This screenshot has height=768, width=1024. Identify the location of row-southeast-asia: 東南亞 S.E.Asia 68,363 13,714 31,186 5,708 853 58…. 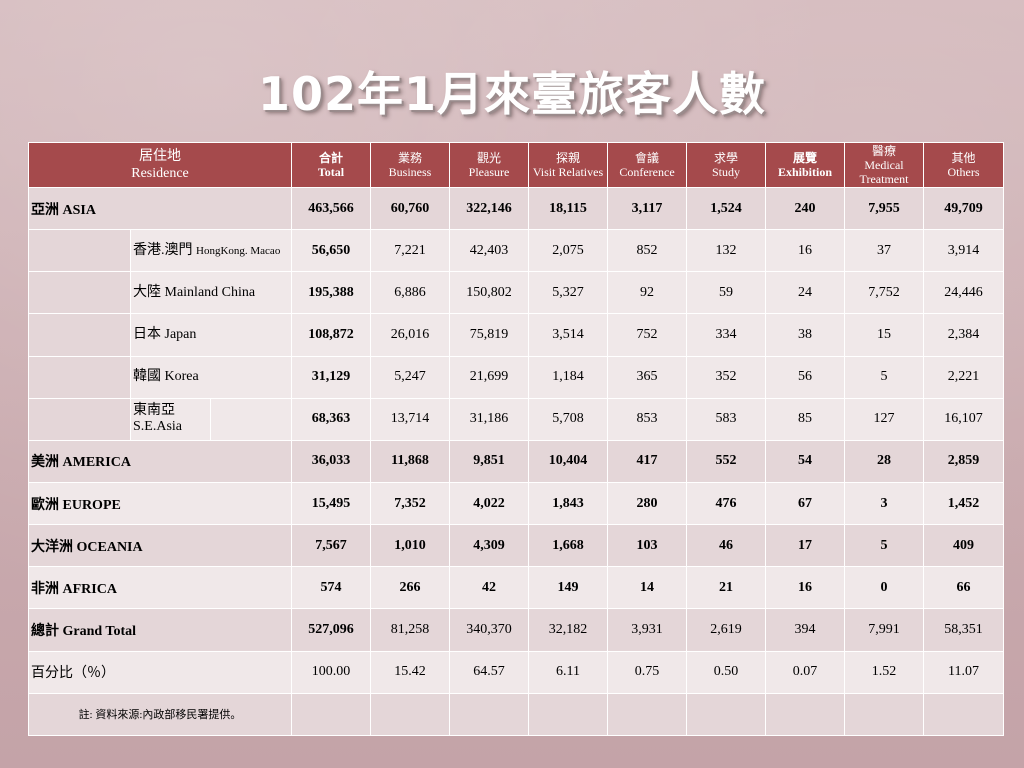
(516, 419).